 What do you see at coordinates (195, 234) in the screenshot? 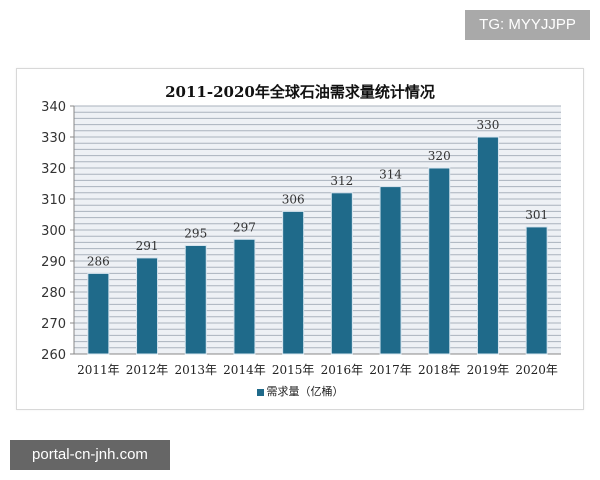
I see `data-label: 295` at bounding box center [195, 234].